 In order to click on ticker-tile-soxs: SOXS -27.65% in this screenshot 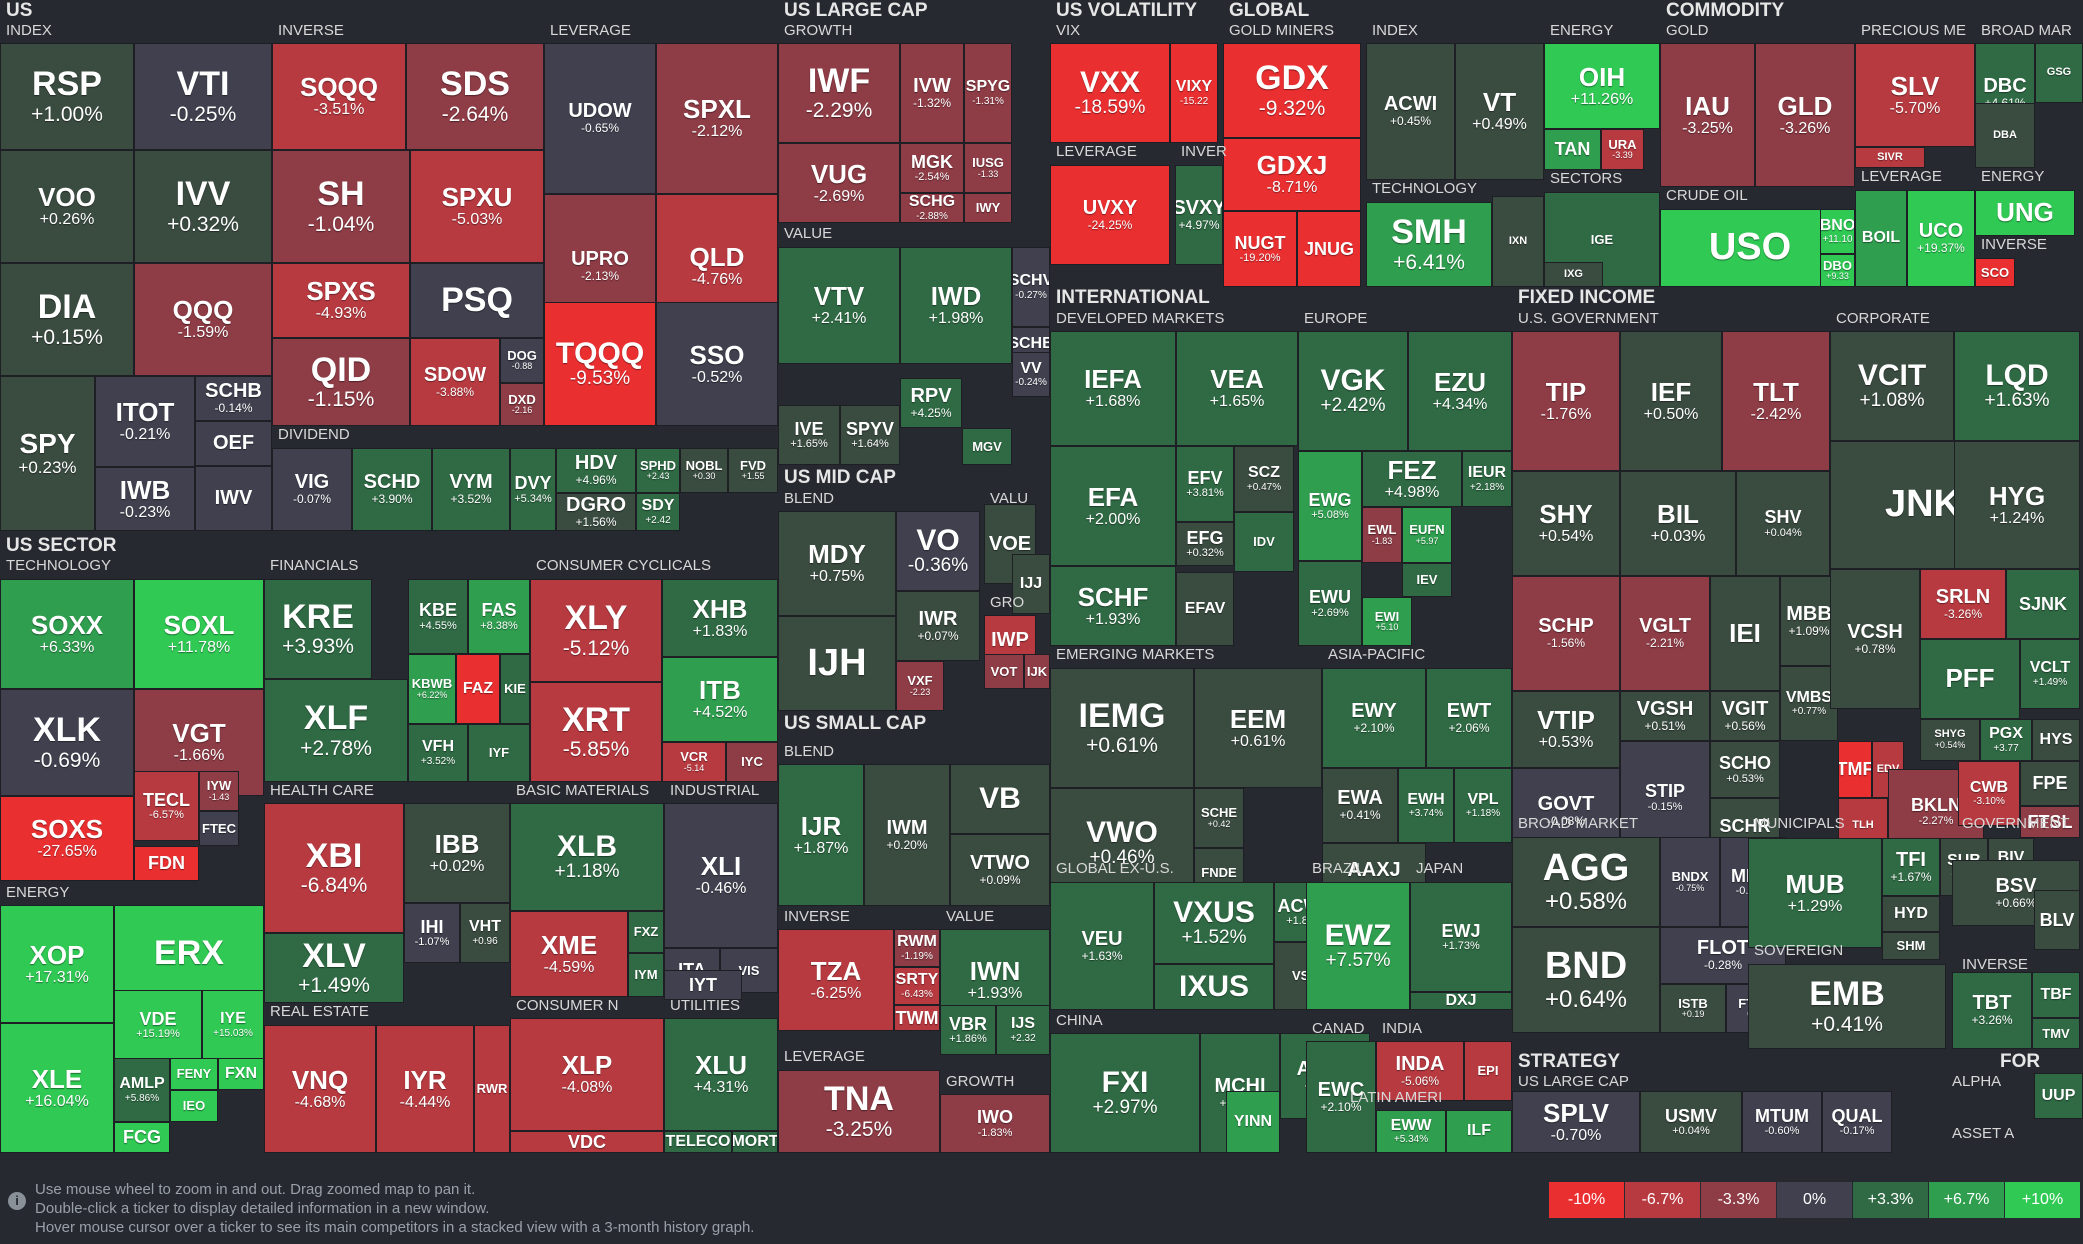, I will do `click(67, 838)`.